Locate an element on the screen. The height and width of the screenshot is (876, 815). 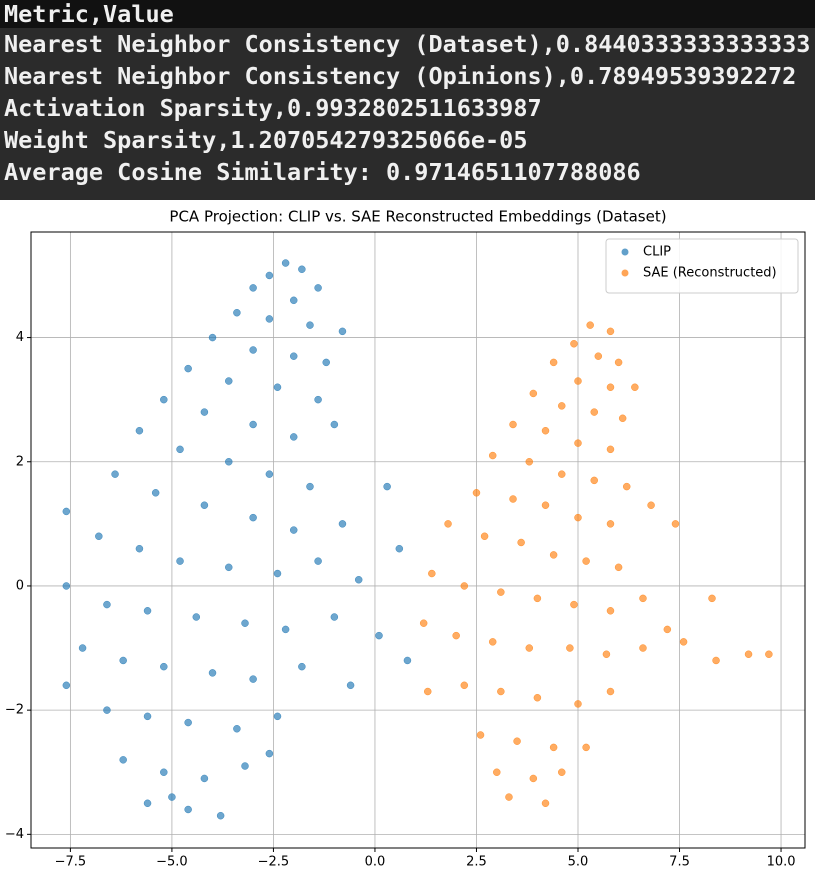
x-tick-label: −5.0 is located at coordinates (172, 862).